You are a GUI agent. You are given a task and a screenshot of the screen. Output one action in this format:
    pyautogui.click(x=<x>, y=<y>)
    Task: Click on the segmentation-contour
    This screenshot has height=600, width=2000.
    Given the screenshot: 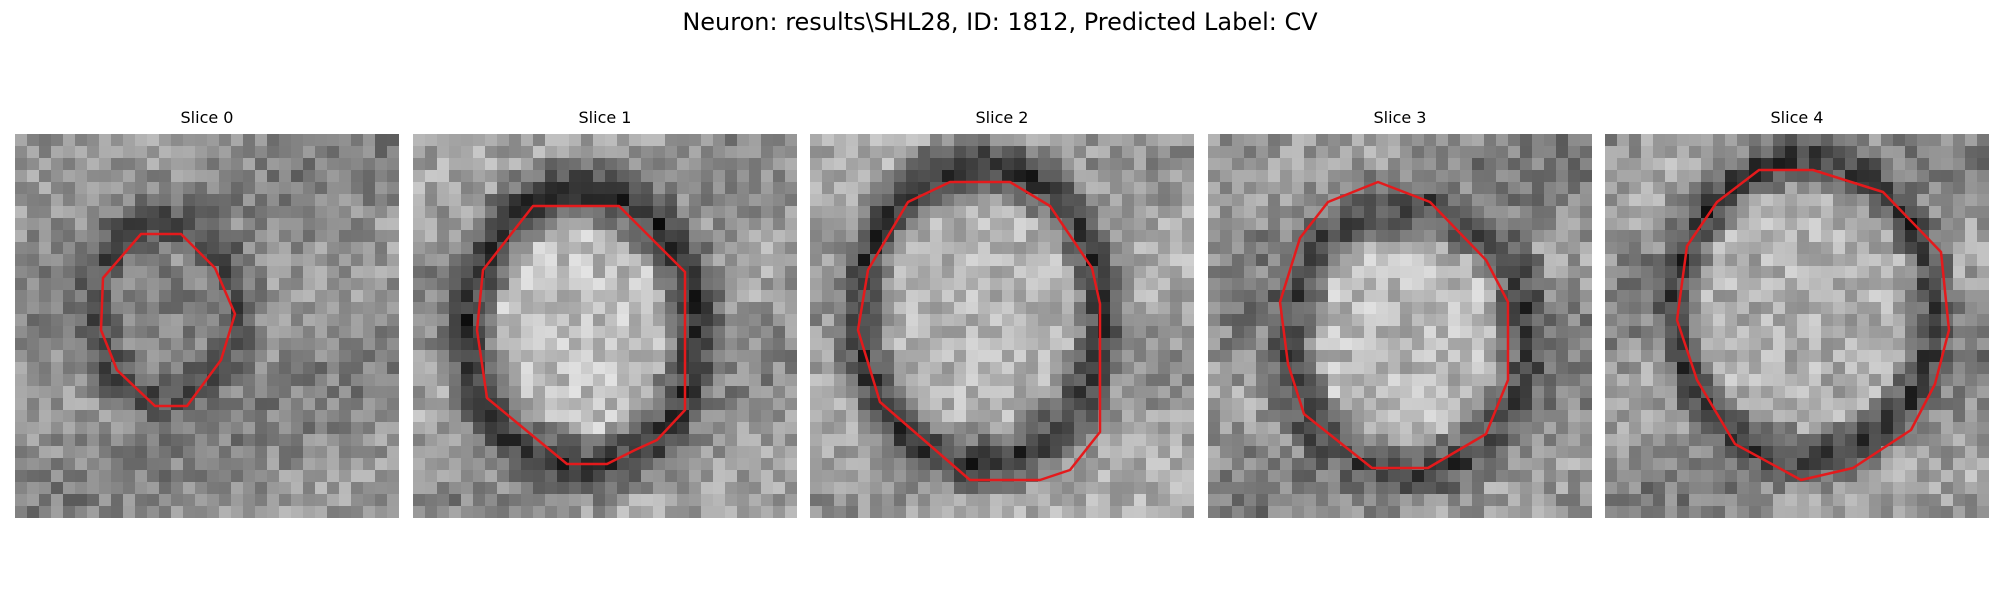 What is the action you would take?
    pyautogui.click(x=581, y=335)
    